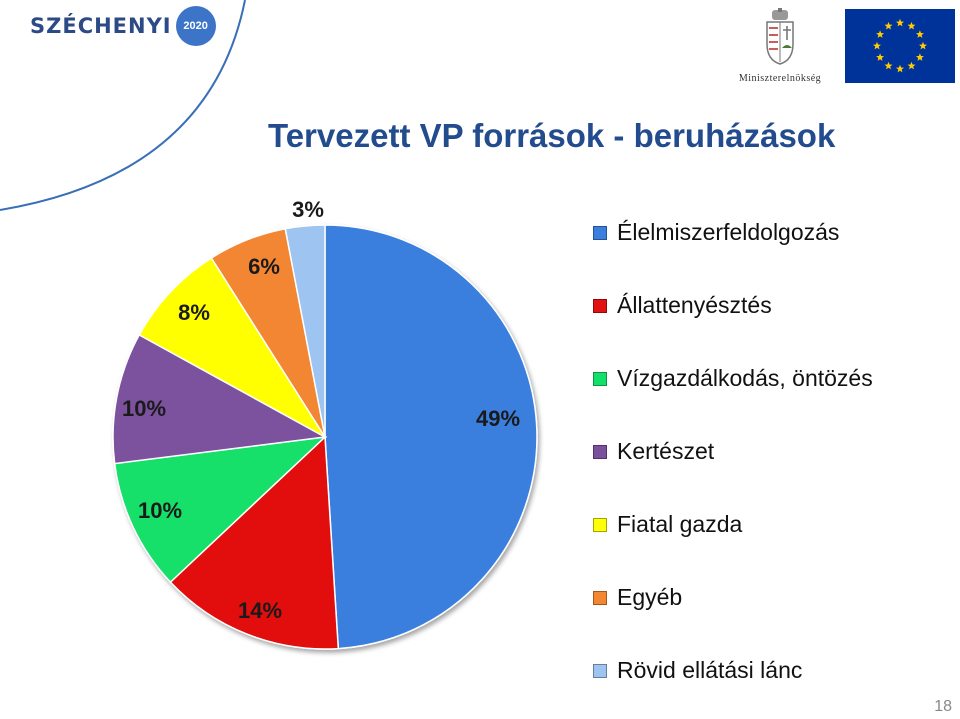 The image size is (960, 719). Describe the element at coordinates (194, 312) in the screenshot. I see `slice-label: 8%` at that location.